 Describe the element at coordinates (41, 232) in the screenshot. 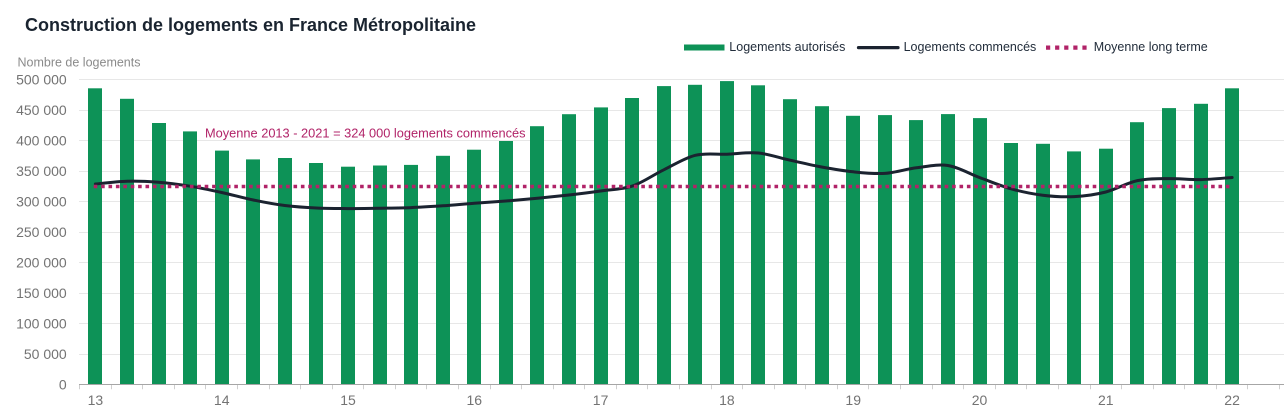

I see `svg-text: 250 000` at that location.